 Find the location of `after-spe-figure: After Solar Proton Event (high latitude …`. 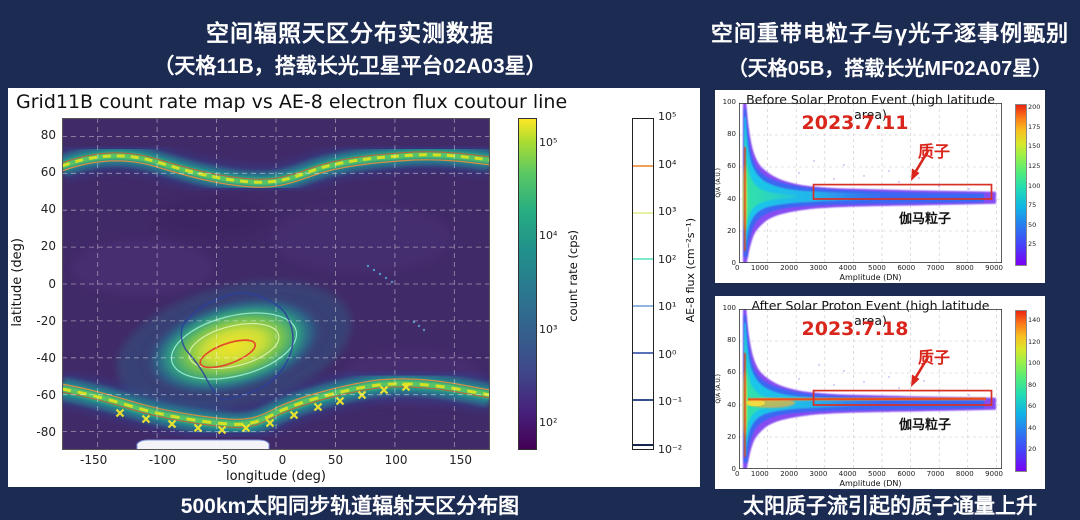

after-spe-figure: After Solar Proton Event (high latitude … is located at coordinates (880, 392).